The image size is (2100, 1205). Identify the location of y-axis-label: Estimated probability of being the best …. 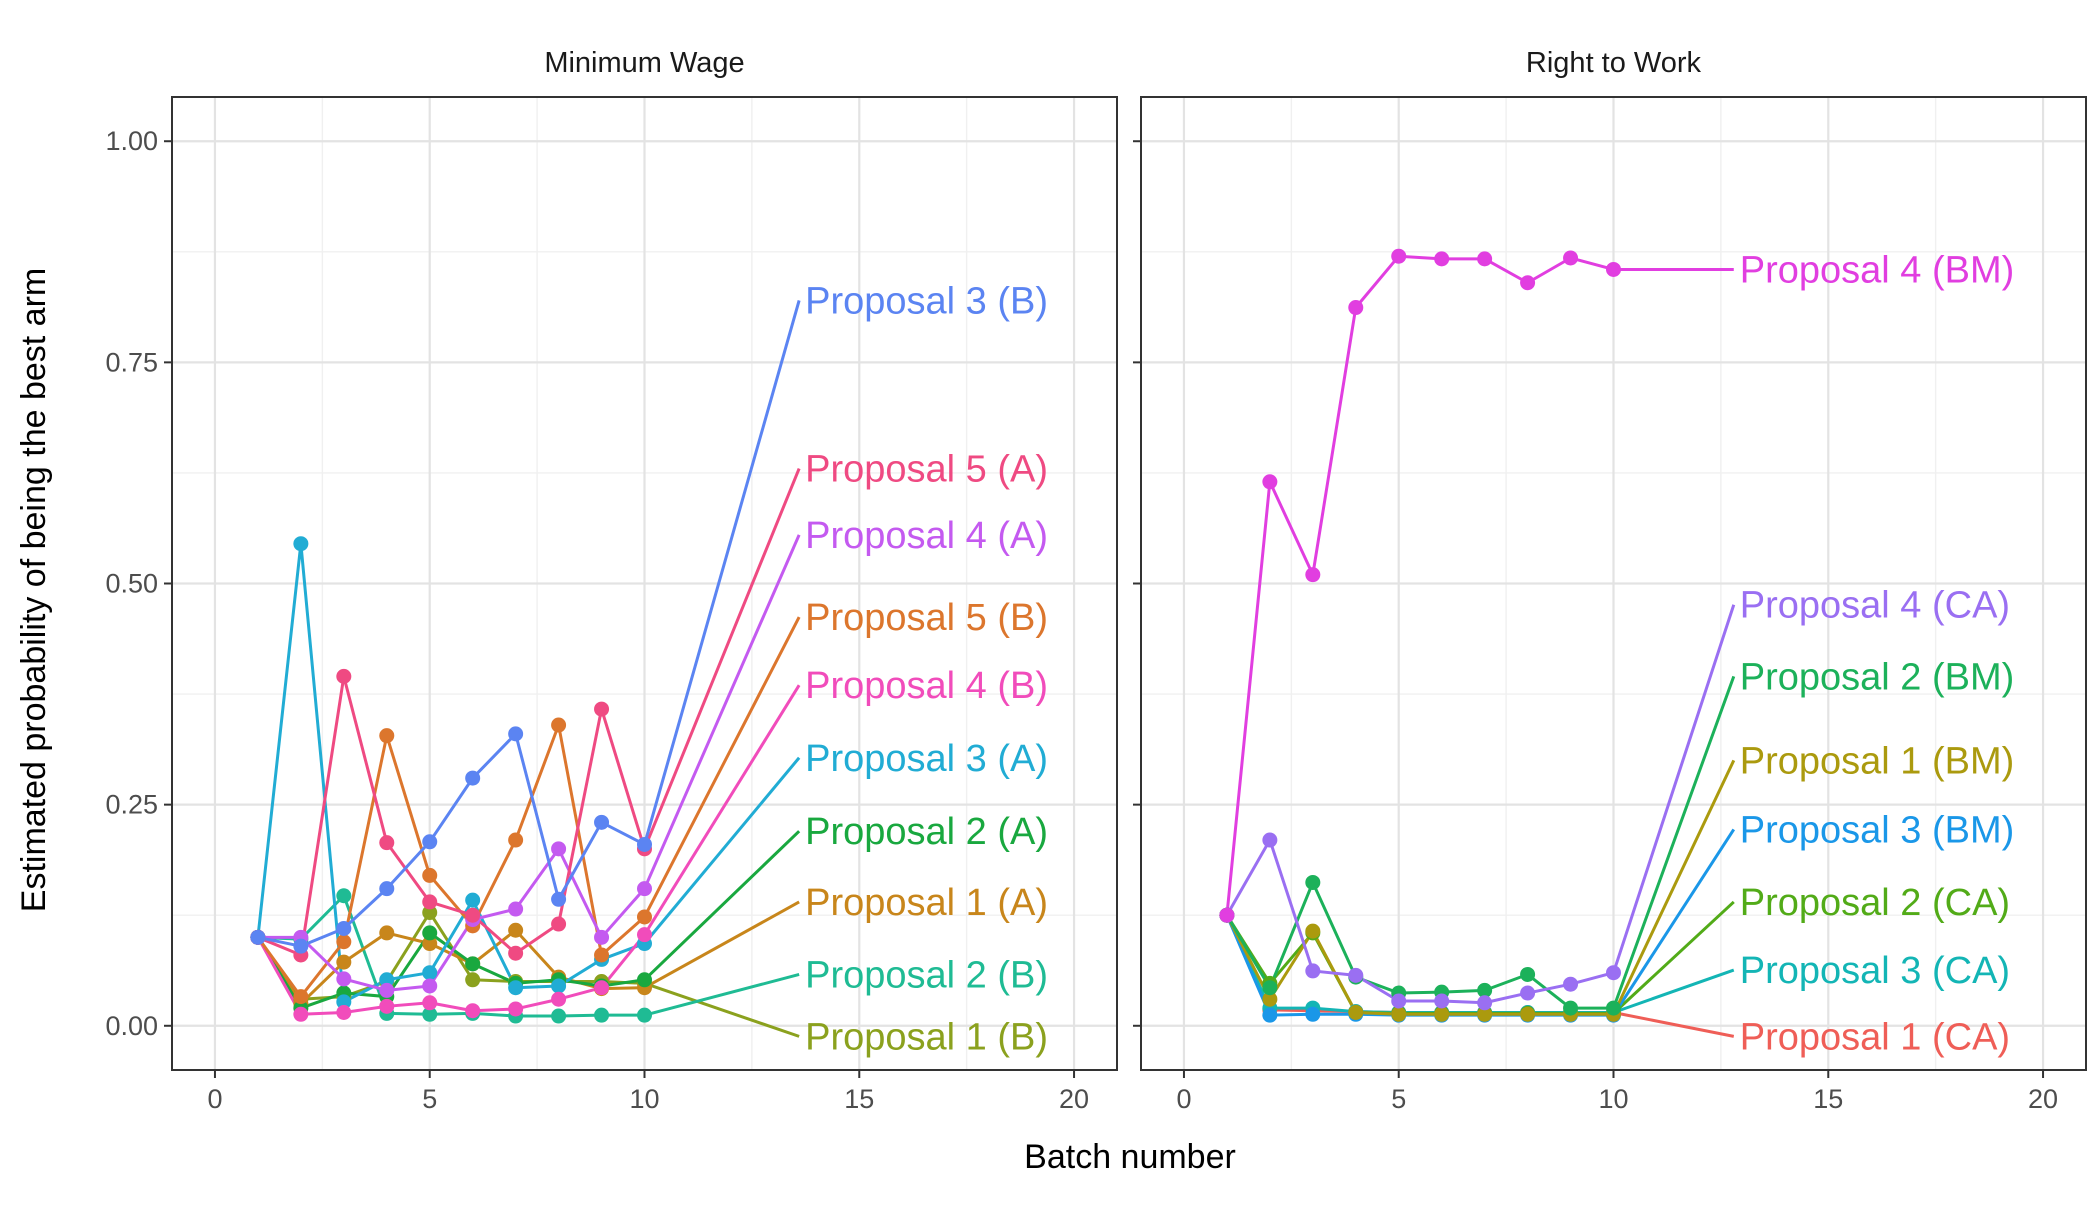
(34, 590).